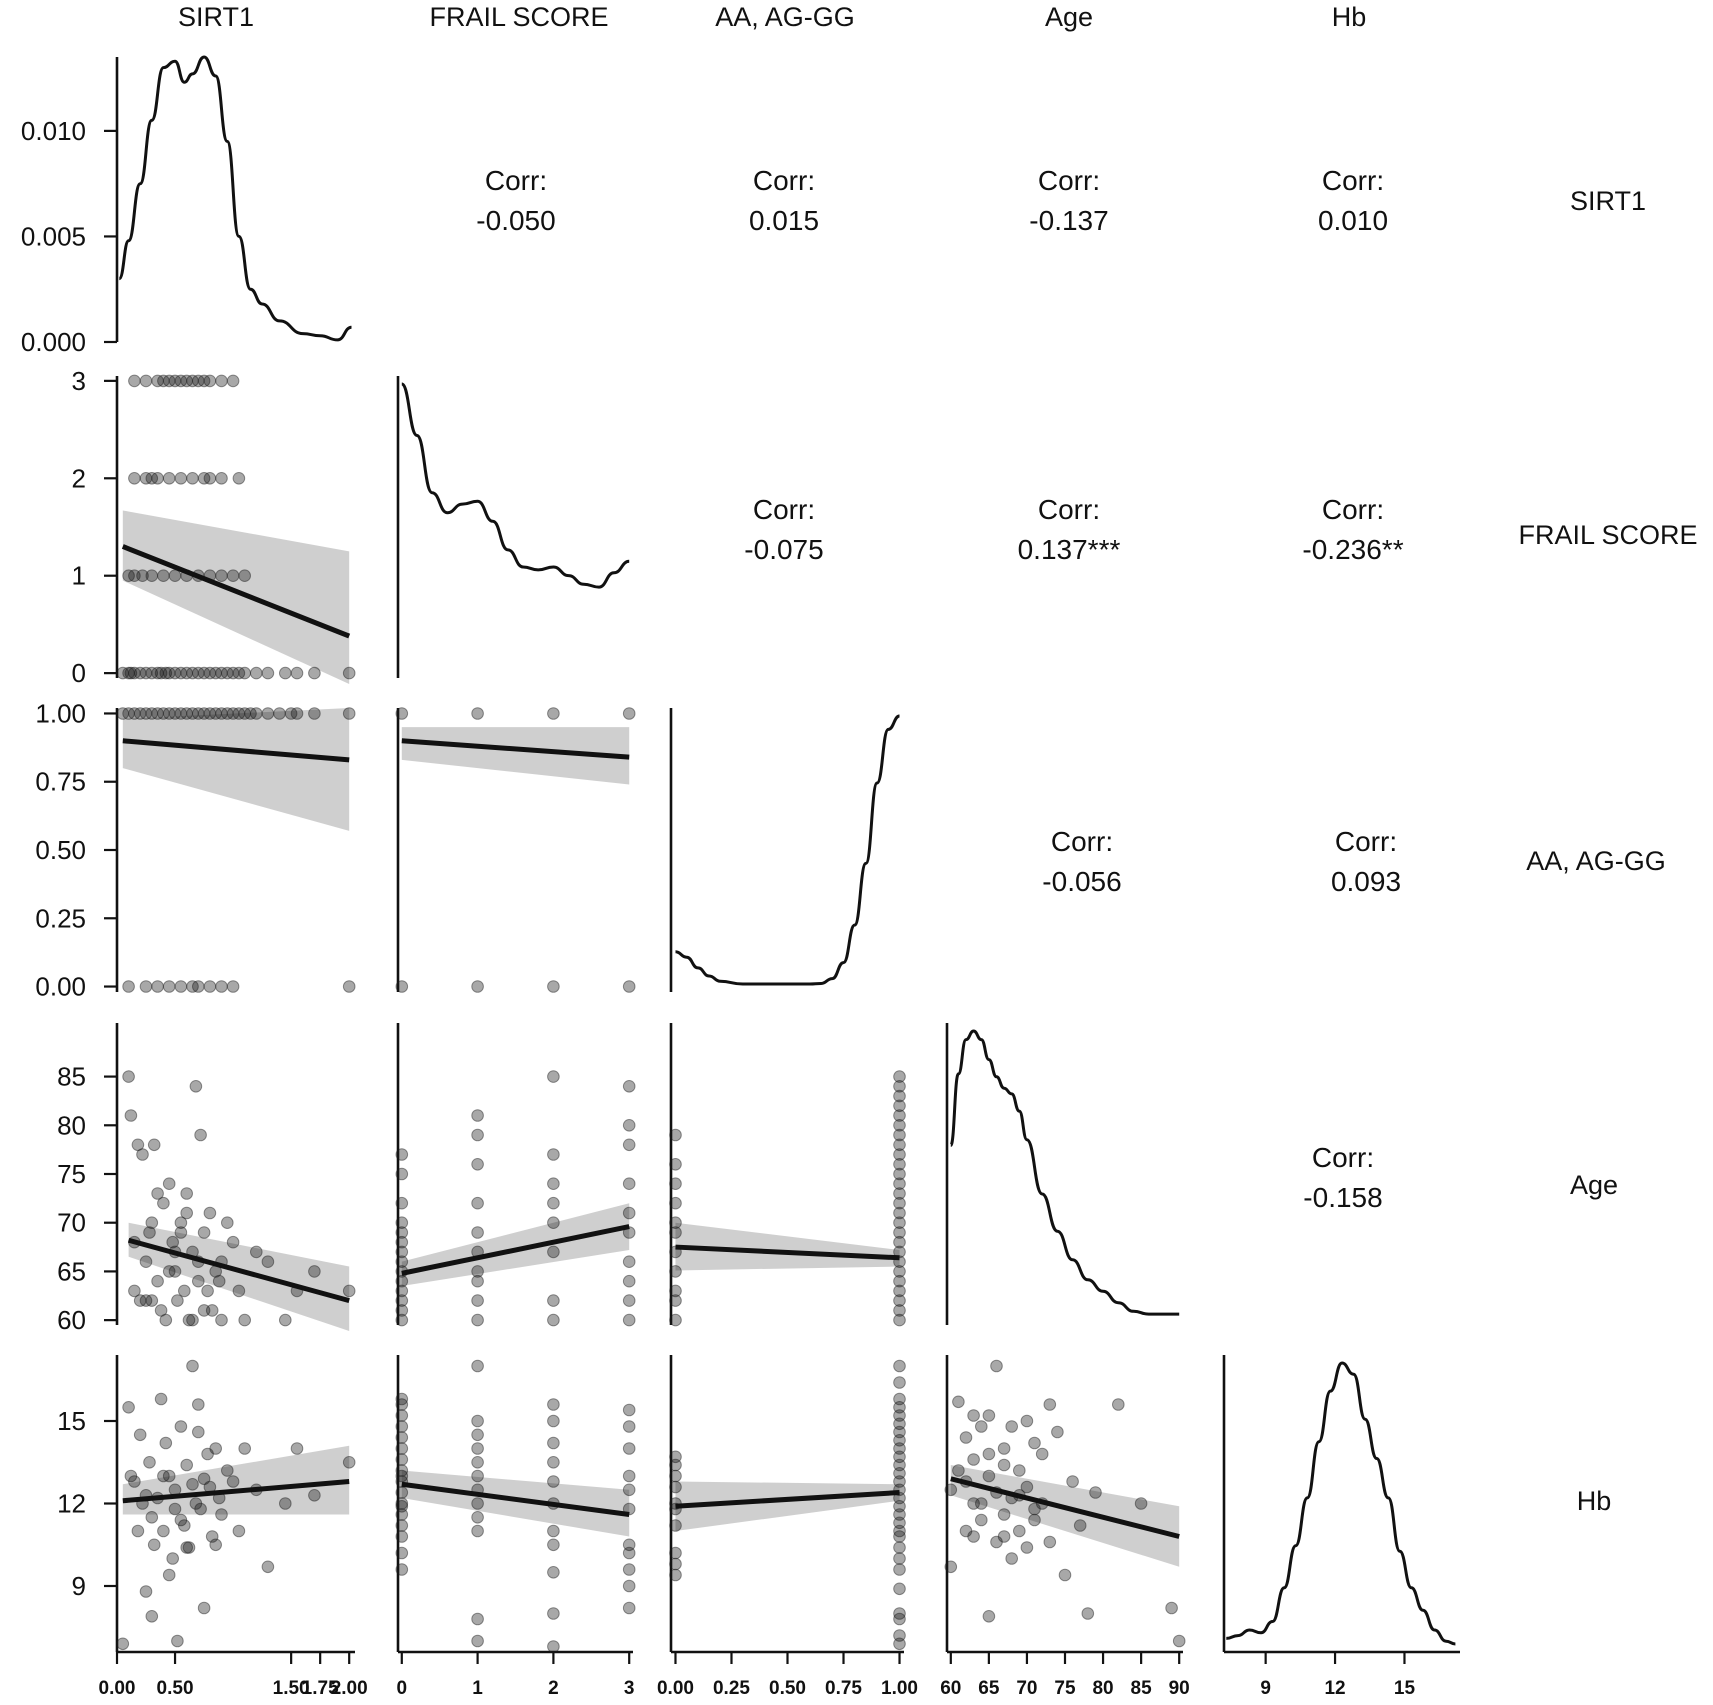  What do you see at coordinates (1142, 1688) in the screenshot?
I see `x-tick-label: 85` at bounding box center [1142, 1688].